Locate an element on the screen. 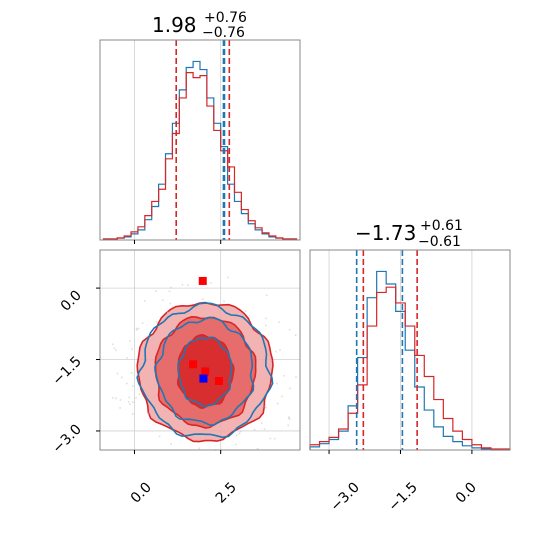  frame-top is located at coordinates (200, 140).